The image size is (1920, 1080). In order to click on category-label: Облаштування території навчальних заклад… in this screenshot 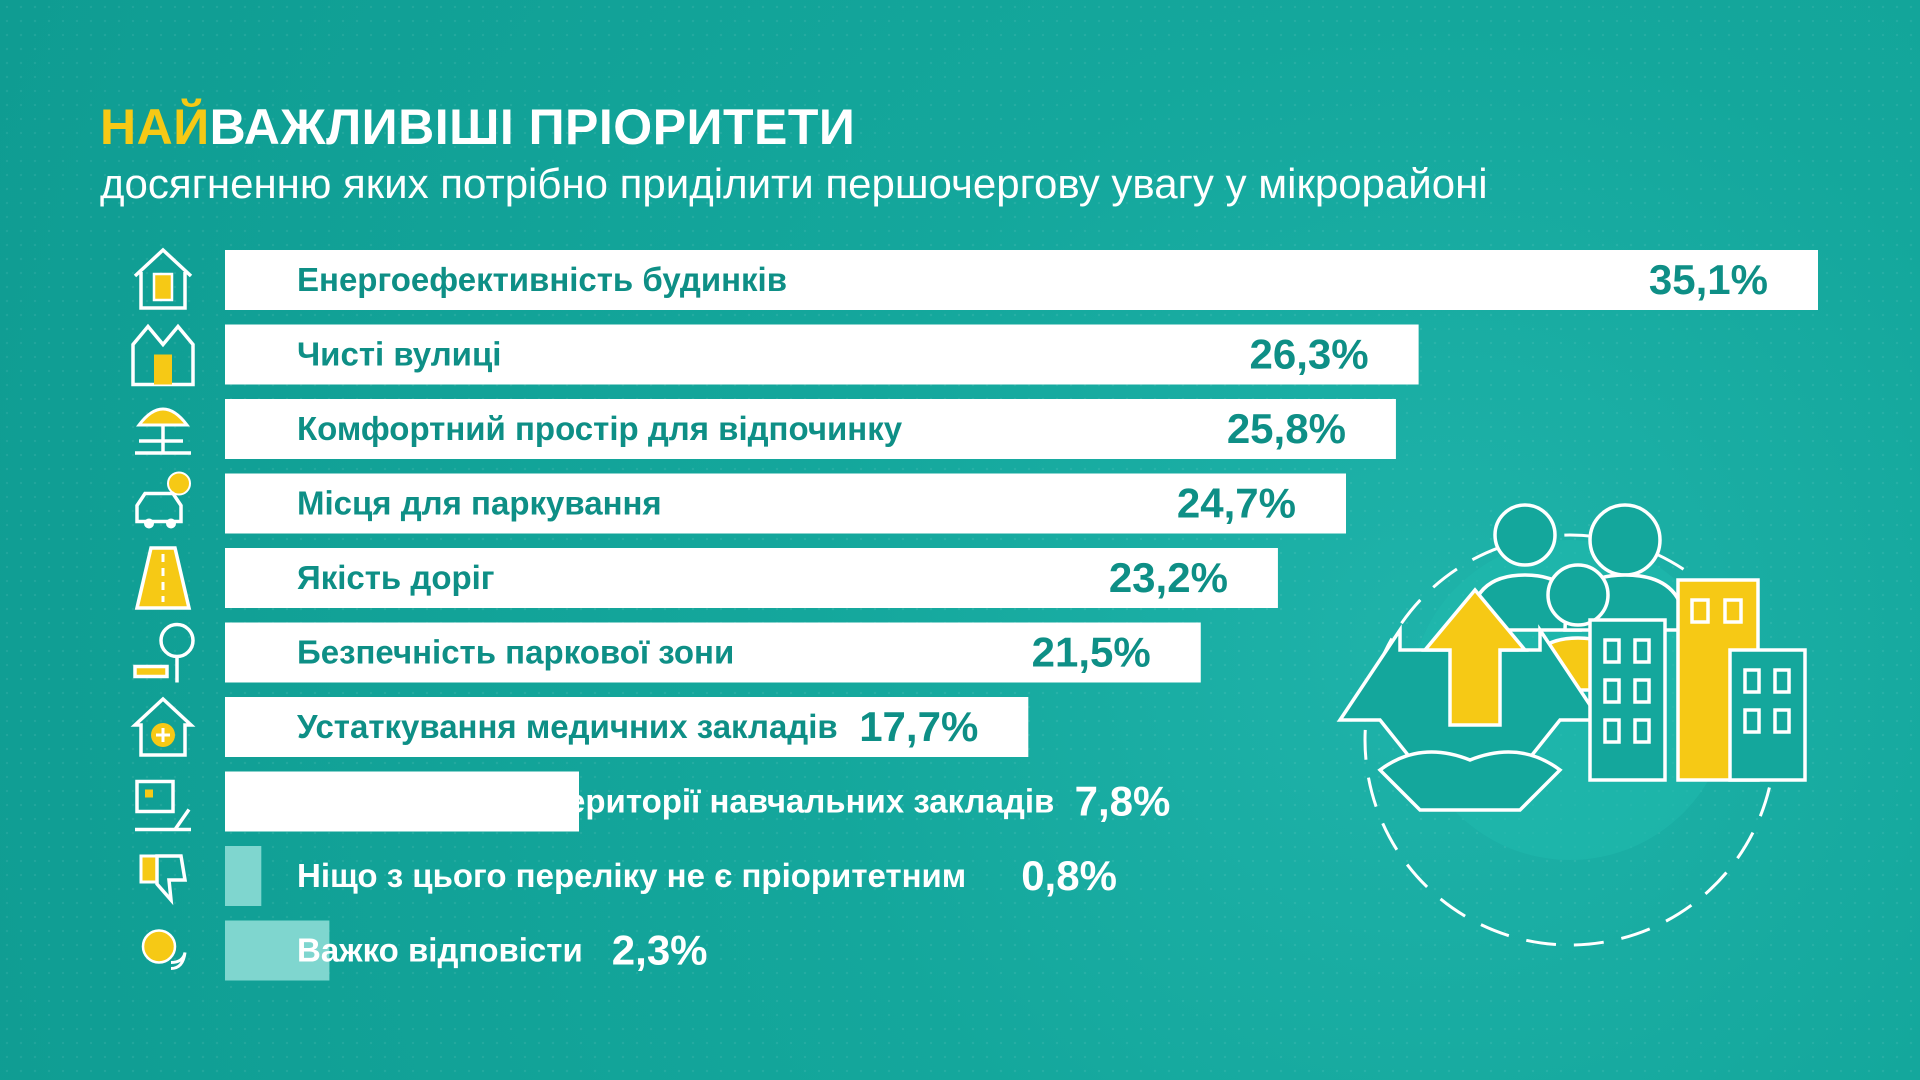, I will do `click(675, 801)`.